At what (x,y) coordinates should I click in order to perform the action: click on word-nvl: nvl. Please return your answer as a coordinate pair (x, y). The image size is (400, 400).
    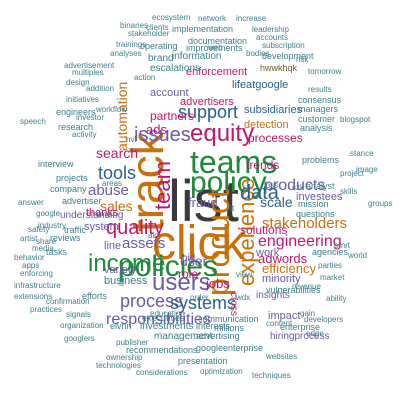
    Looking at the image, I should click on (131, 139).